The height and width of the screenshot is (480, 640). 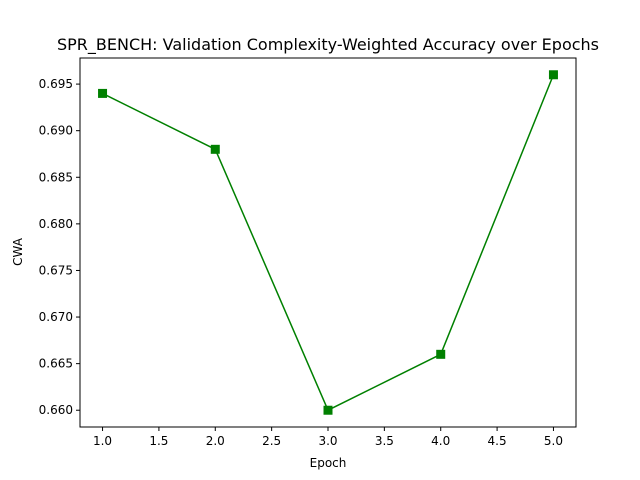 I want to click on x-tick-label: 4.5, so click(x=497, y=441).